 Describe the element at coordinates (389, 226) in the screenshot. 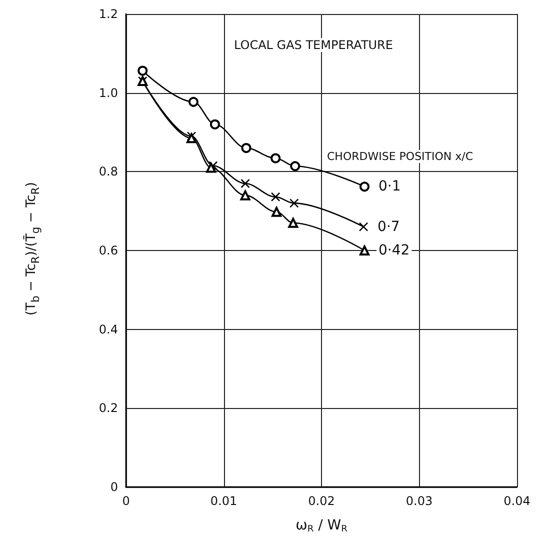

I see `series-label: 0·7` at that location.